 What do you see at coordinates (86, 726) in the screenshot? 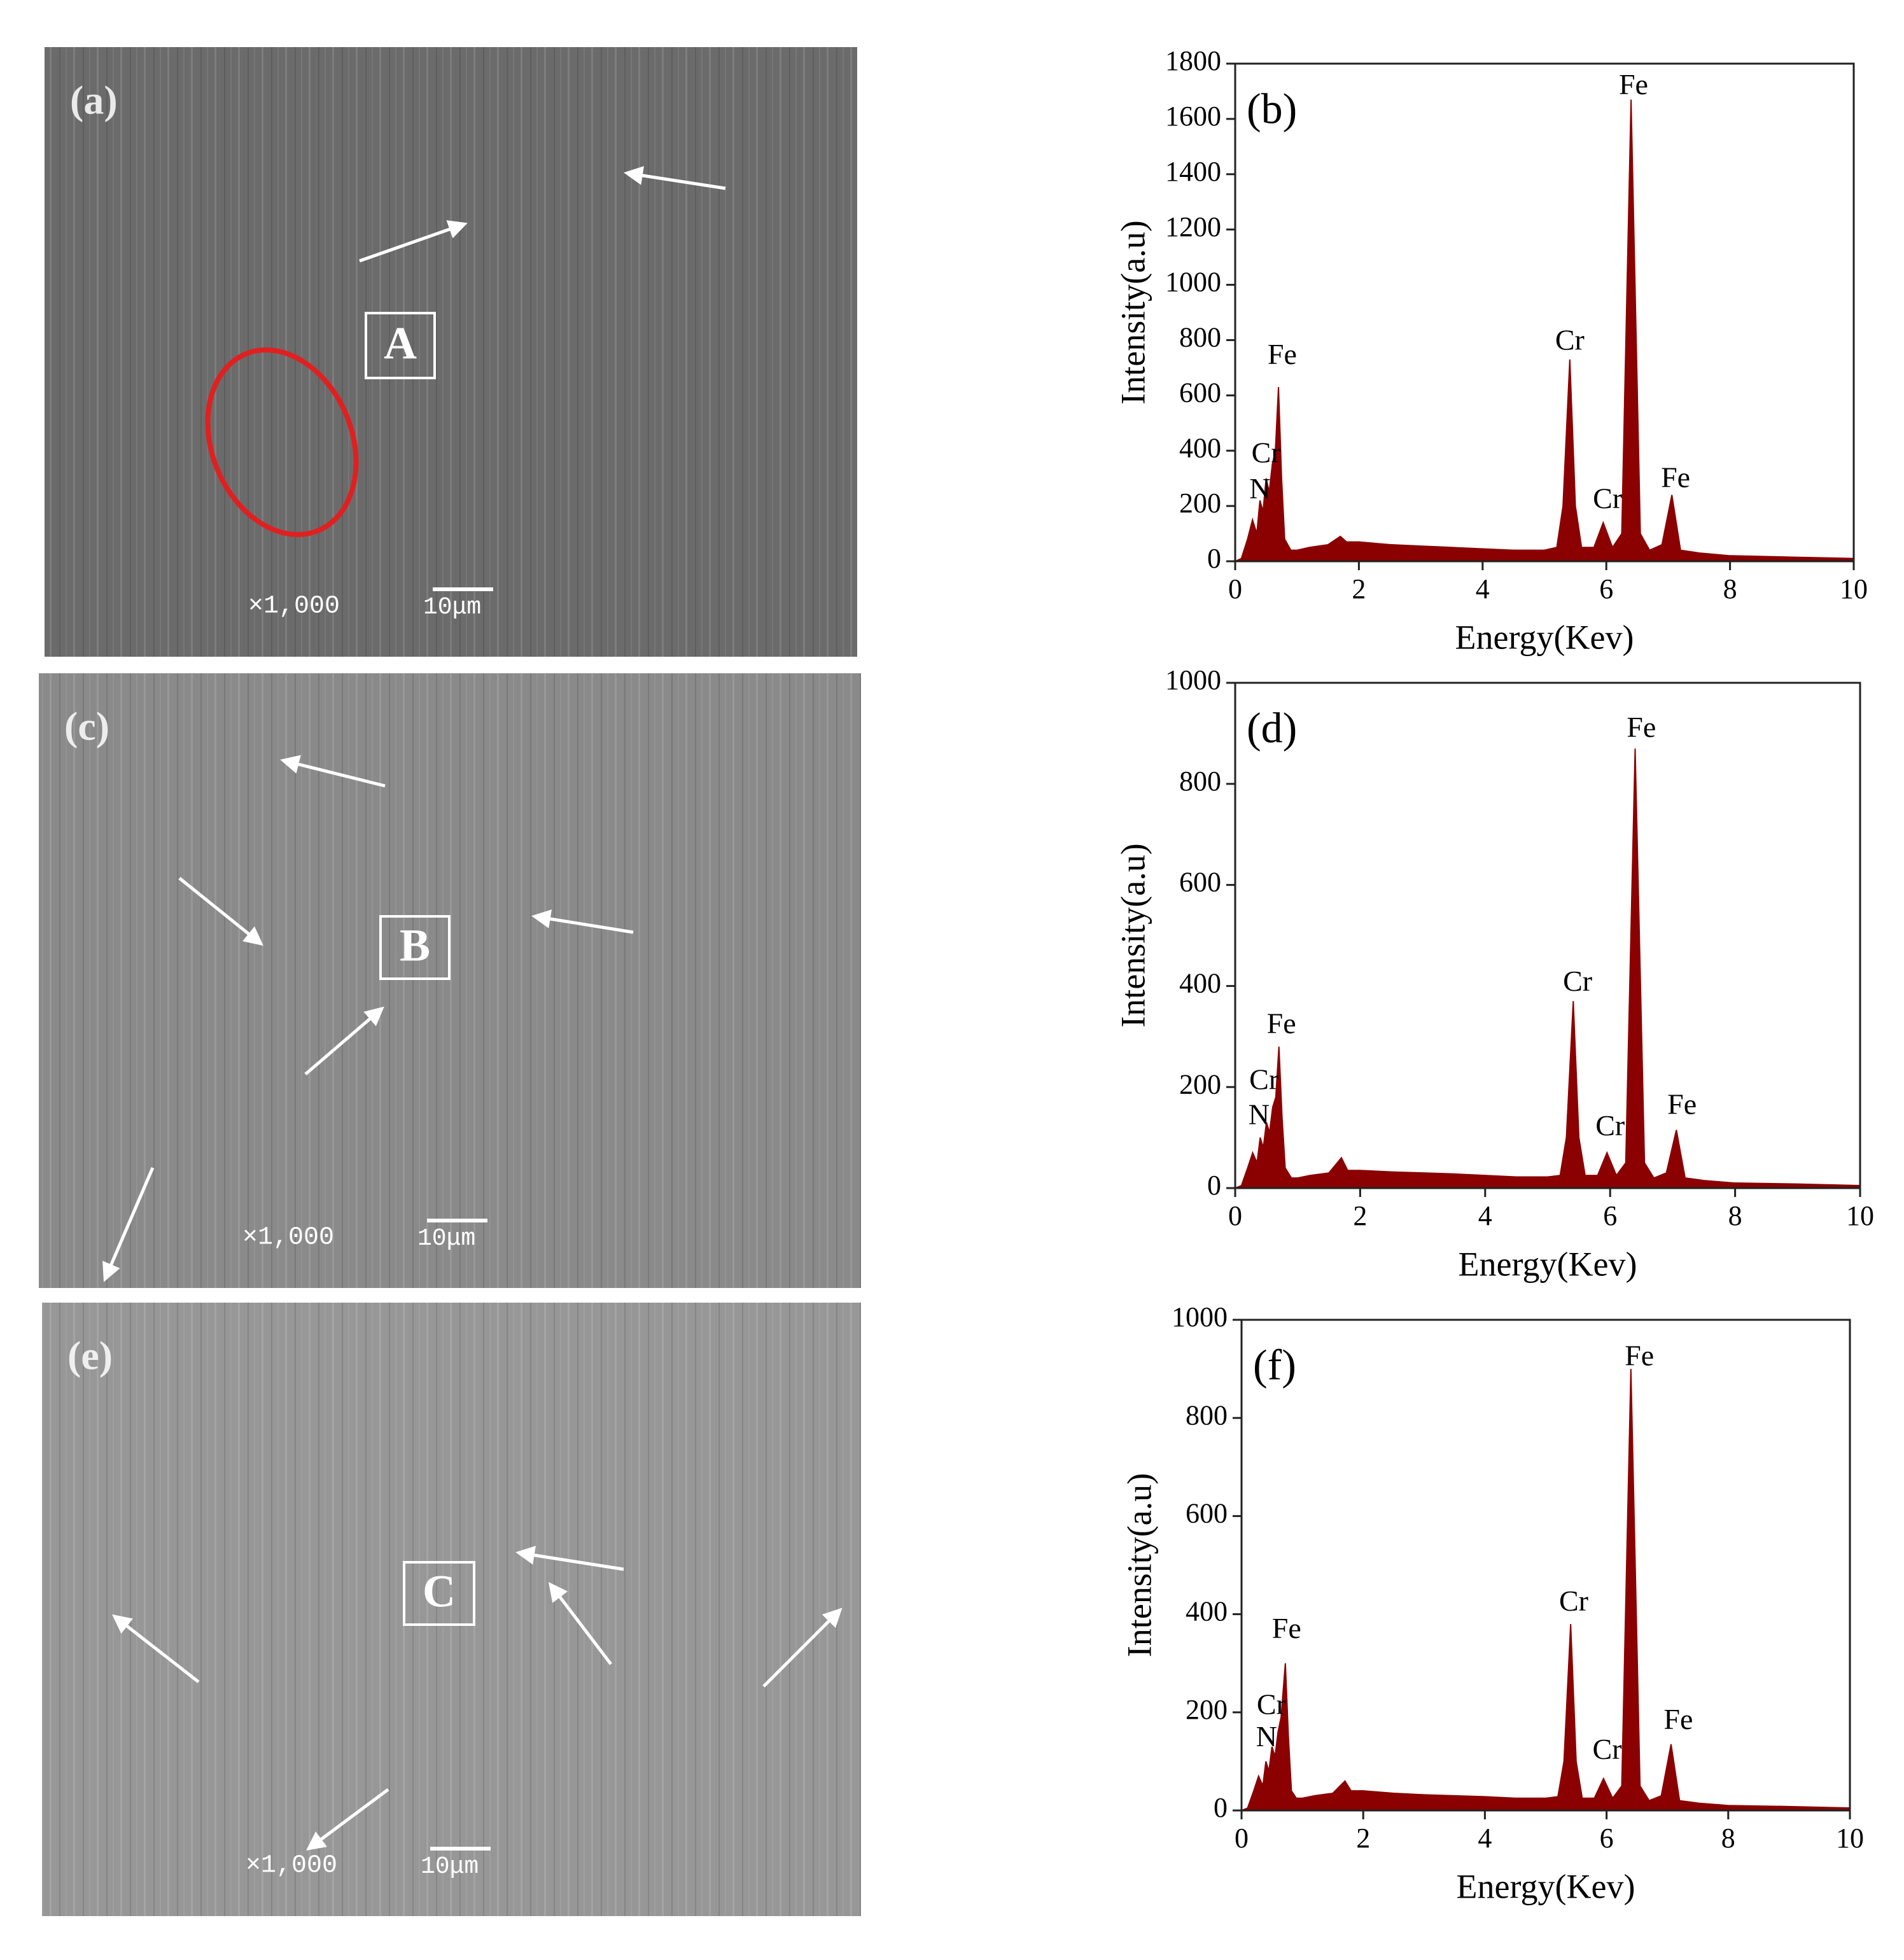
I see `panel-label: (c)` at bounding box center [86, 726].